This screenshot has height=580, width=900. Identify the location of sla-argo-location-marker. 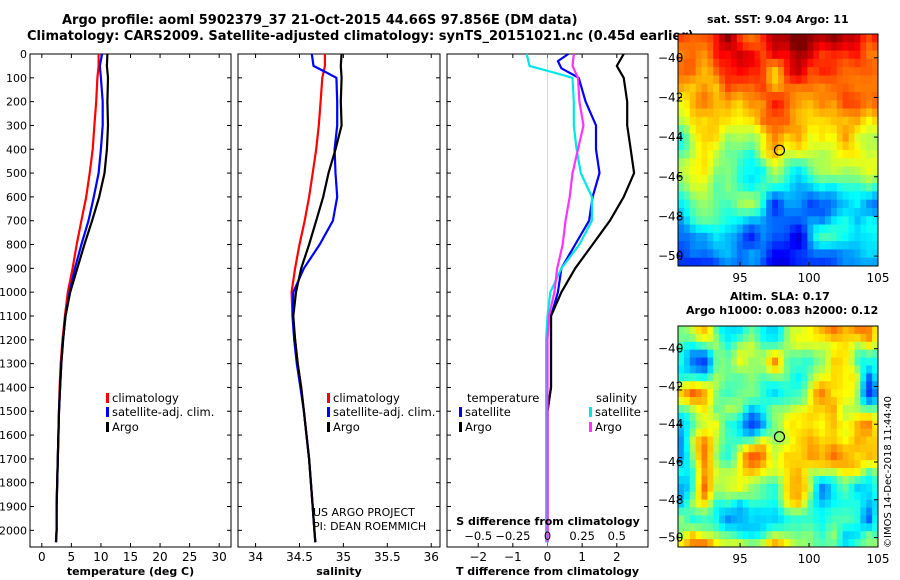
(779, 437).